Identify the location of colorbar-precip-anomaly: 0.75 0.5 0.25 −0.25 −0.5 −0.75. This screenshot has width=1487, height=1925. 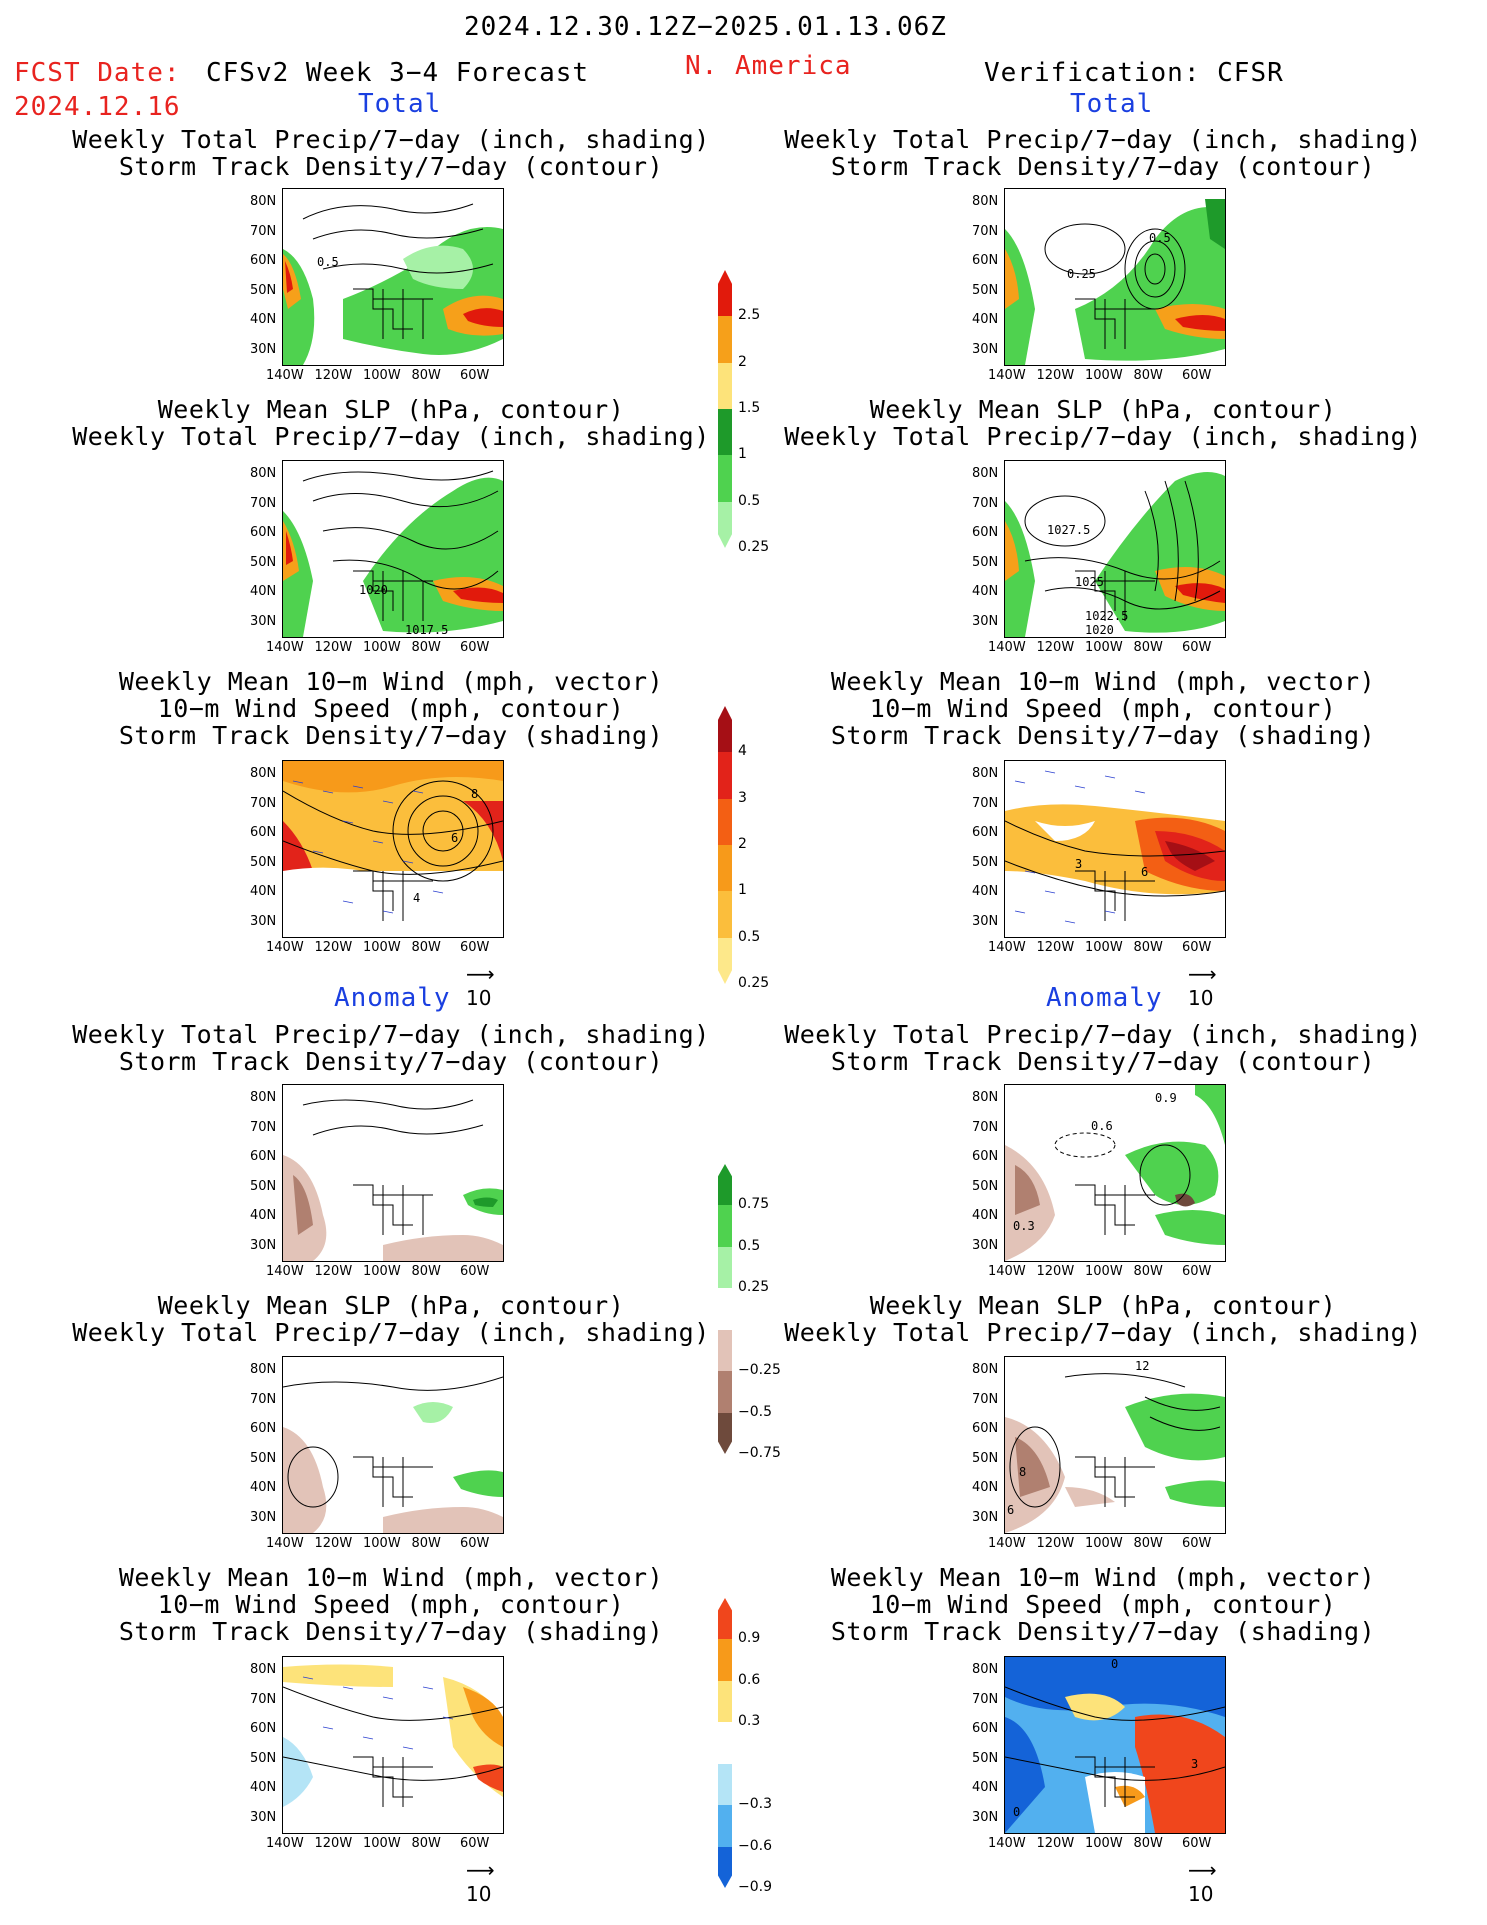
(749, 1312).